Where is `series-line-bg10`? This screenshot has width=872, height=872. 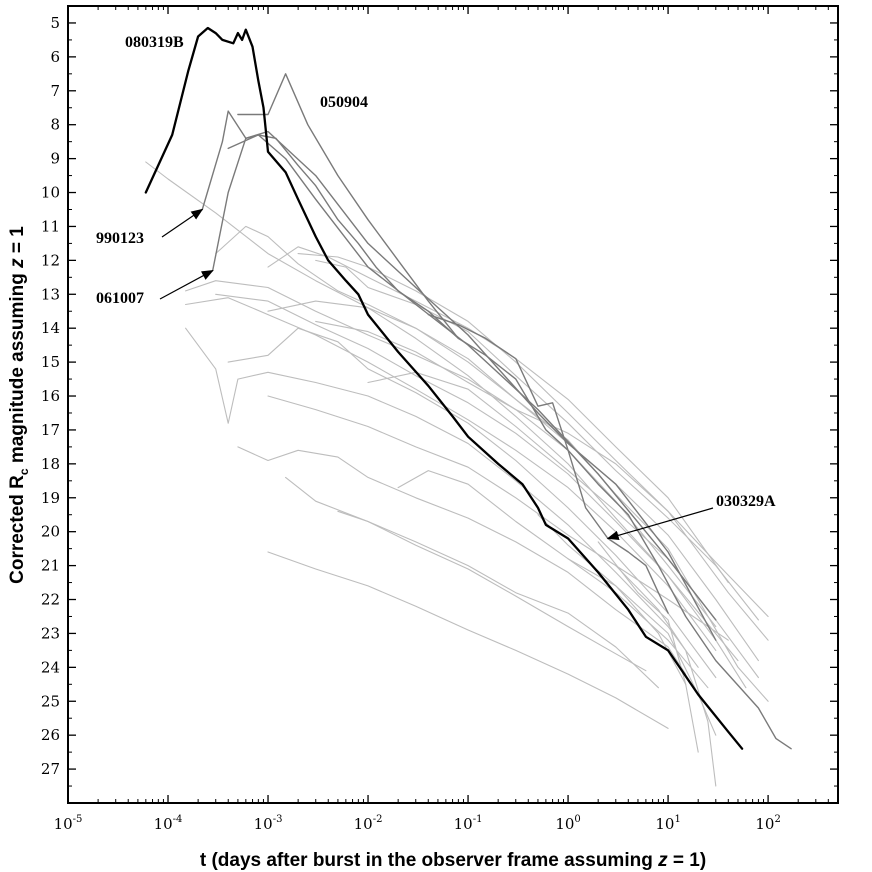 series-line-bg10 is located at coordinates (468, 640).